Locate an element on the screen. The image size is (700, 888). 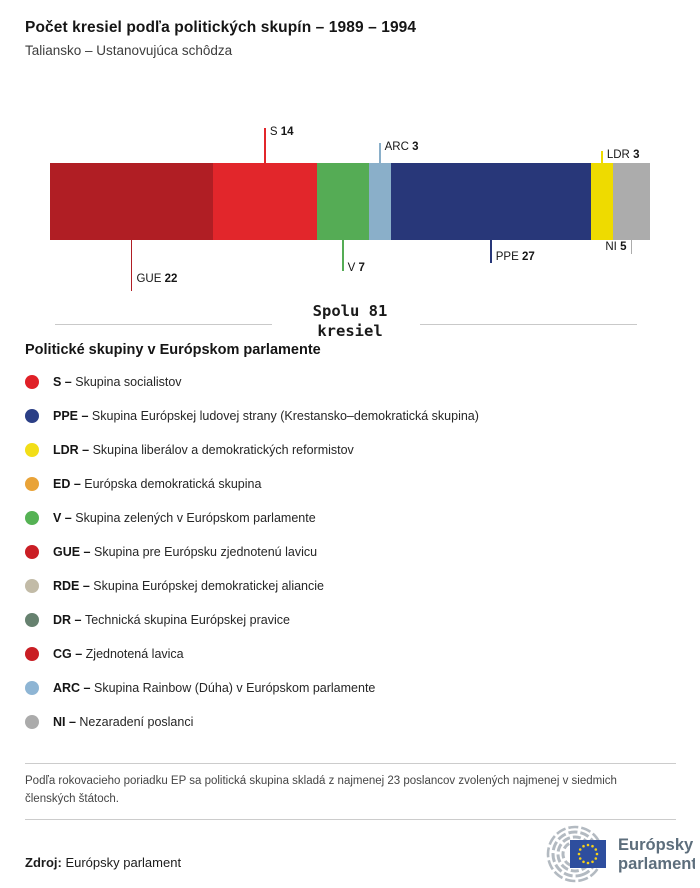
callout-line-ni is located at coordinates (631, 247).